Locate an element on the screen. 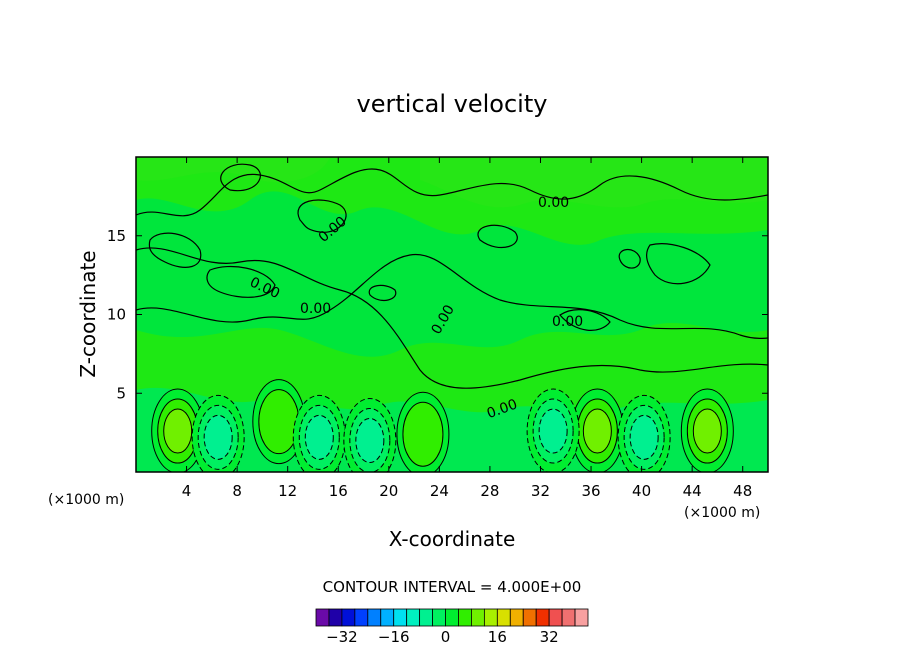 The image size is (904, 654). x-tick-label: 36 is located at coordinates (590, 491).